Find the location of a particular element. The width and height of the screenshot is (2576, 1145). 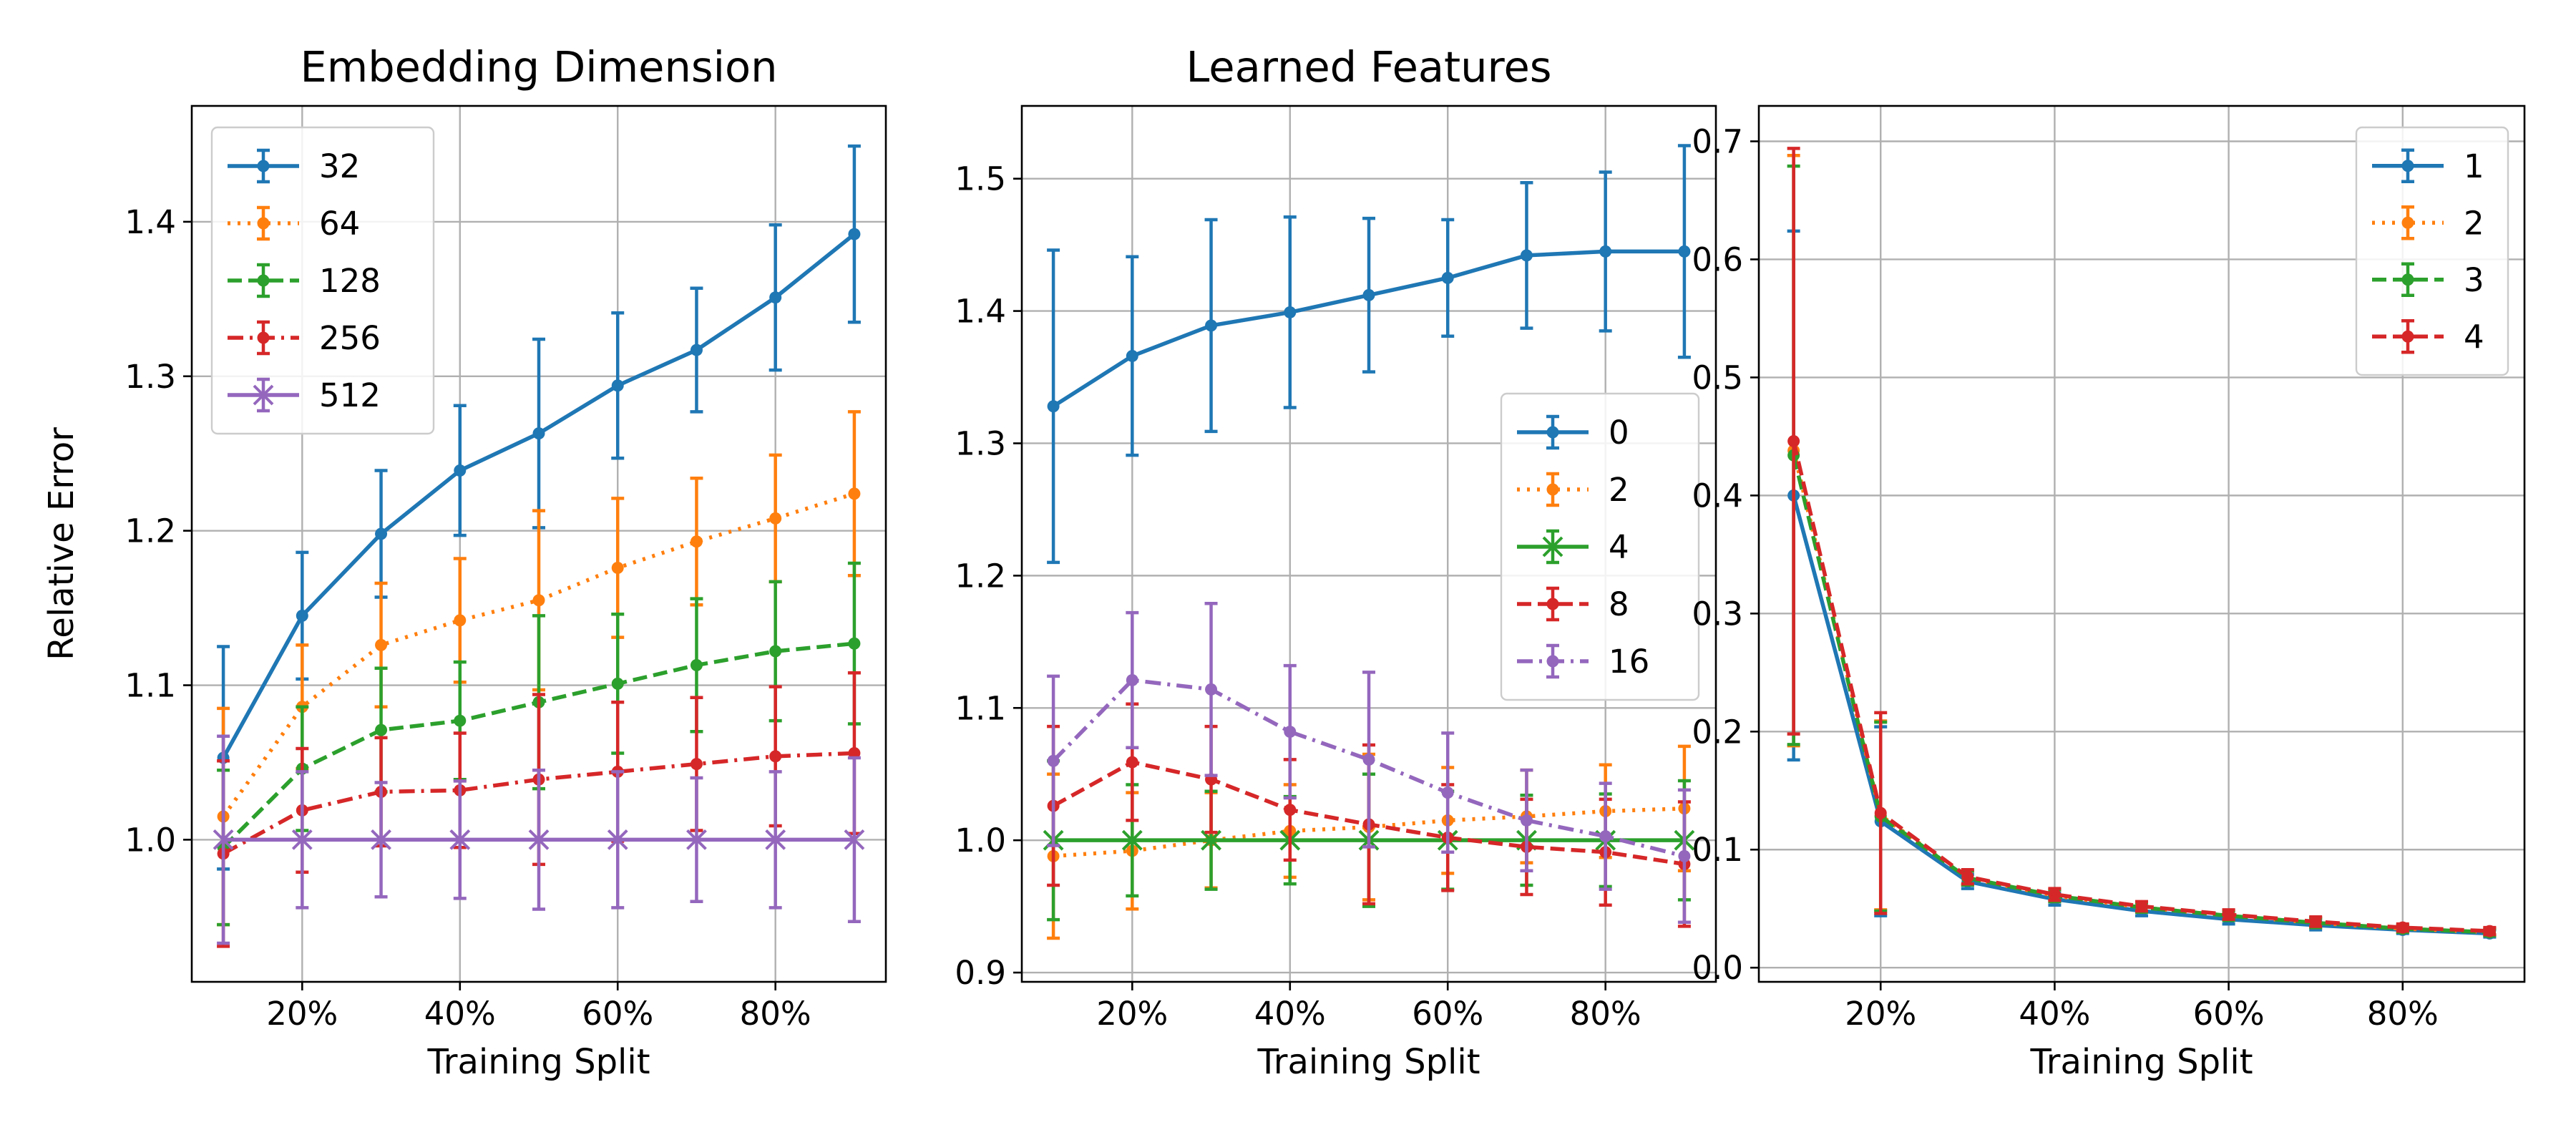

legend-label: 16 is located at coordinates (1629, 662).